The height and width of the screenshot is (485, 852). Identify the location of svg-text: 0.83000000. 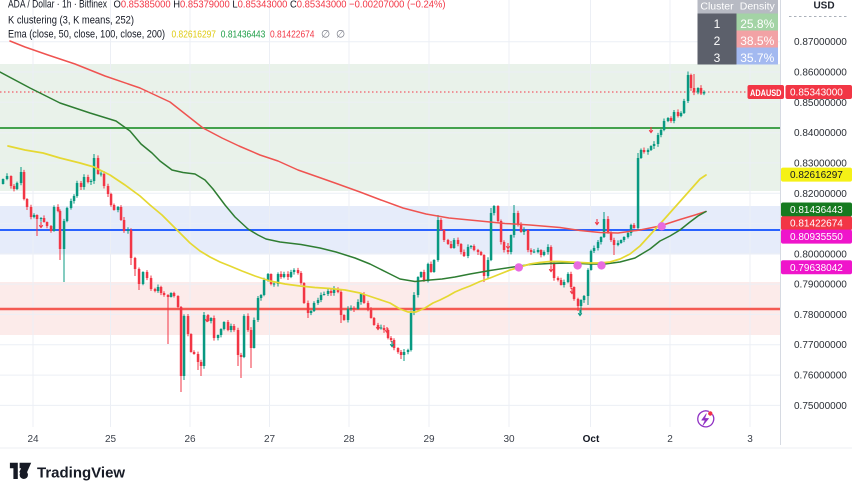
(820, 164).